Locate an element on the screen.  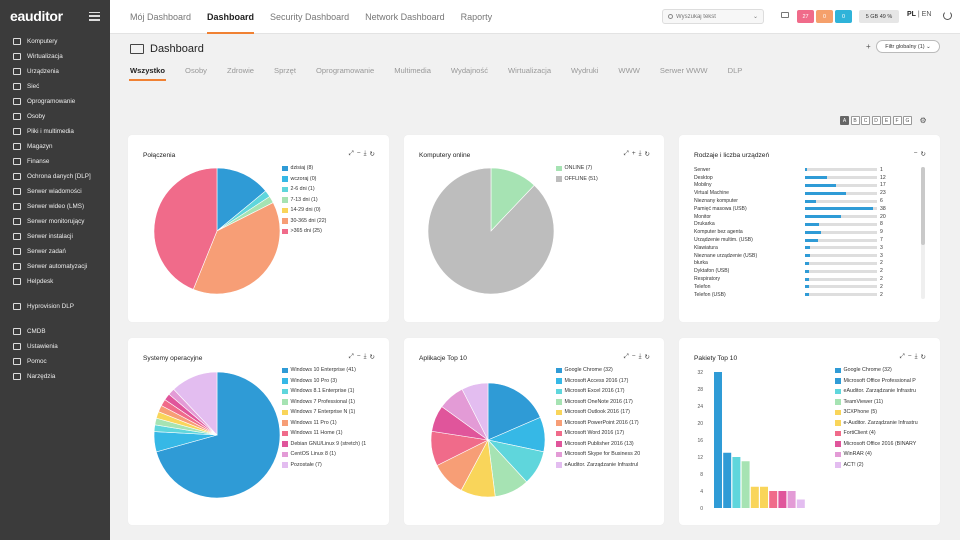
global-filter-button: Filtr globalny (1) ⌄ is located at coordinates (908, 46).